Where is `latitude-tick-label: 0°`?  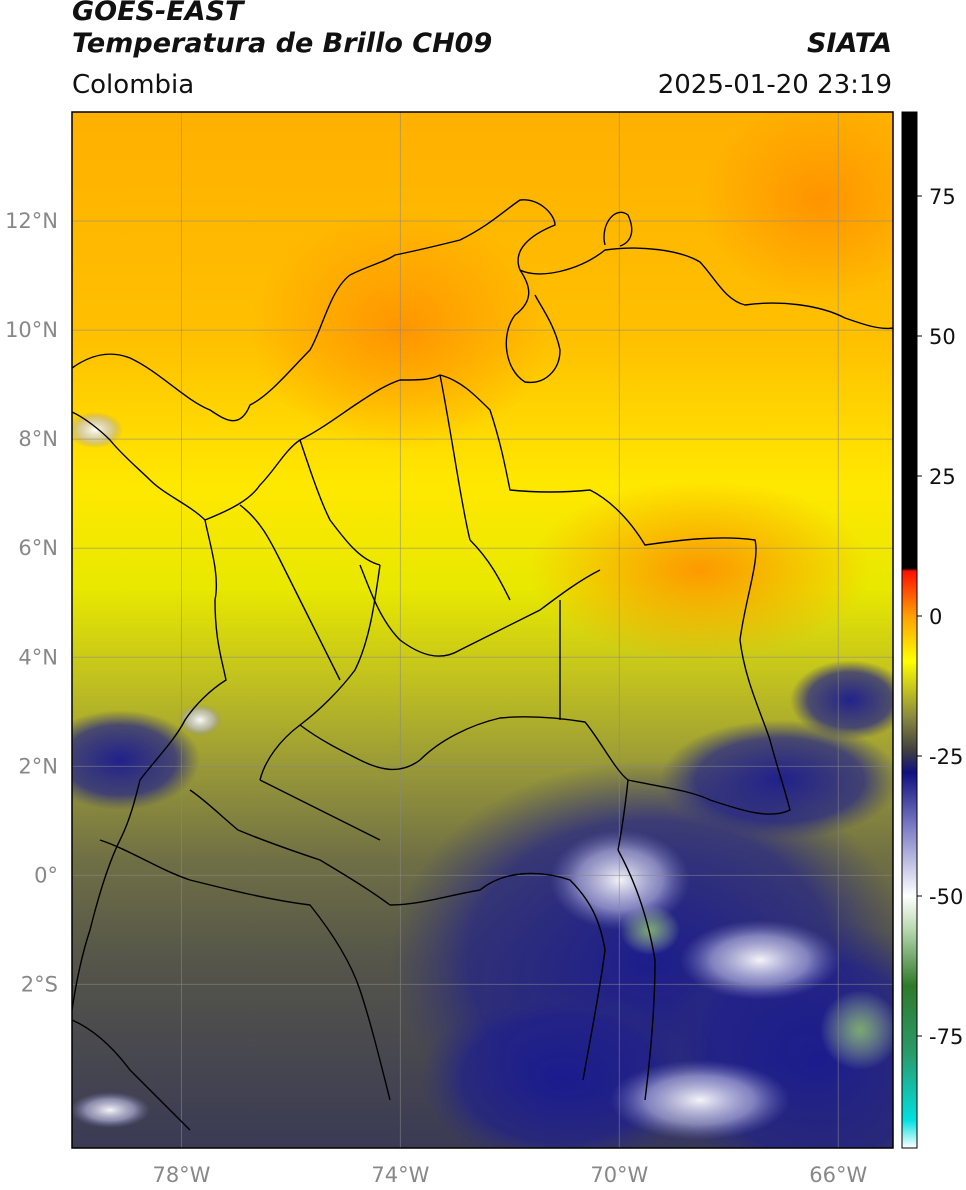 latitude-tick-label: 0° is located at coordinates (46, 875).